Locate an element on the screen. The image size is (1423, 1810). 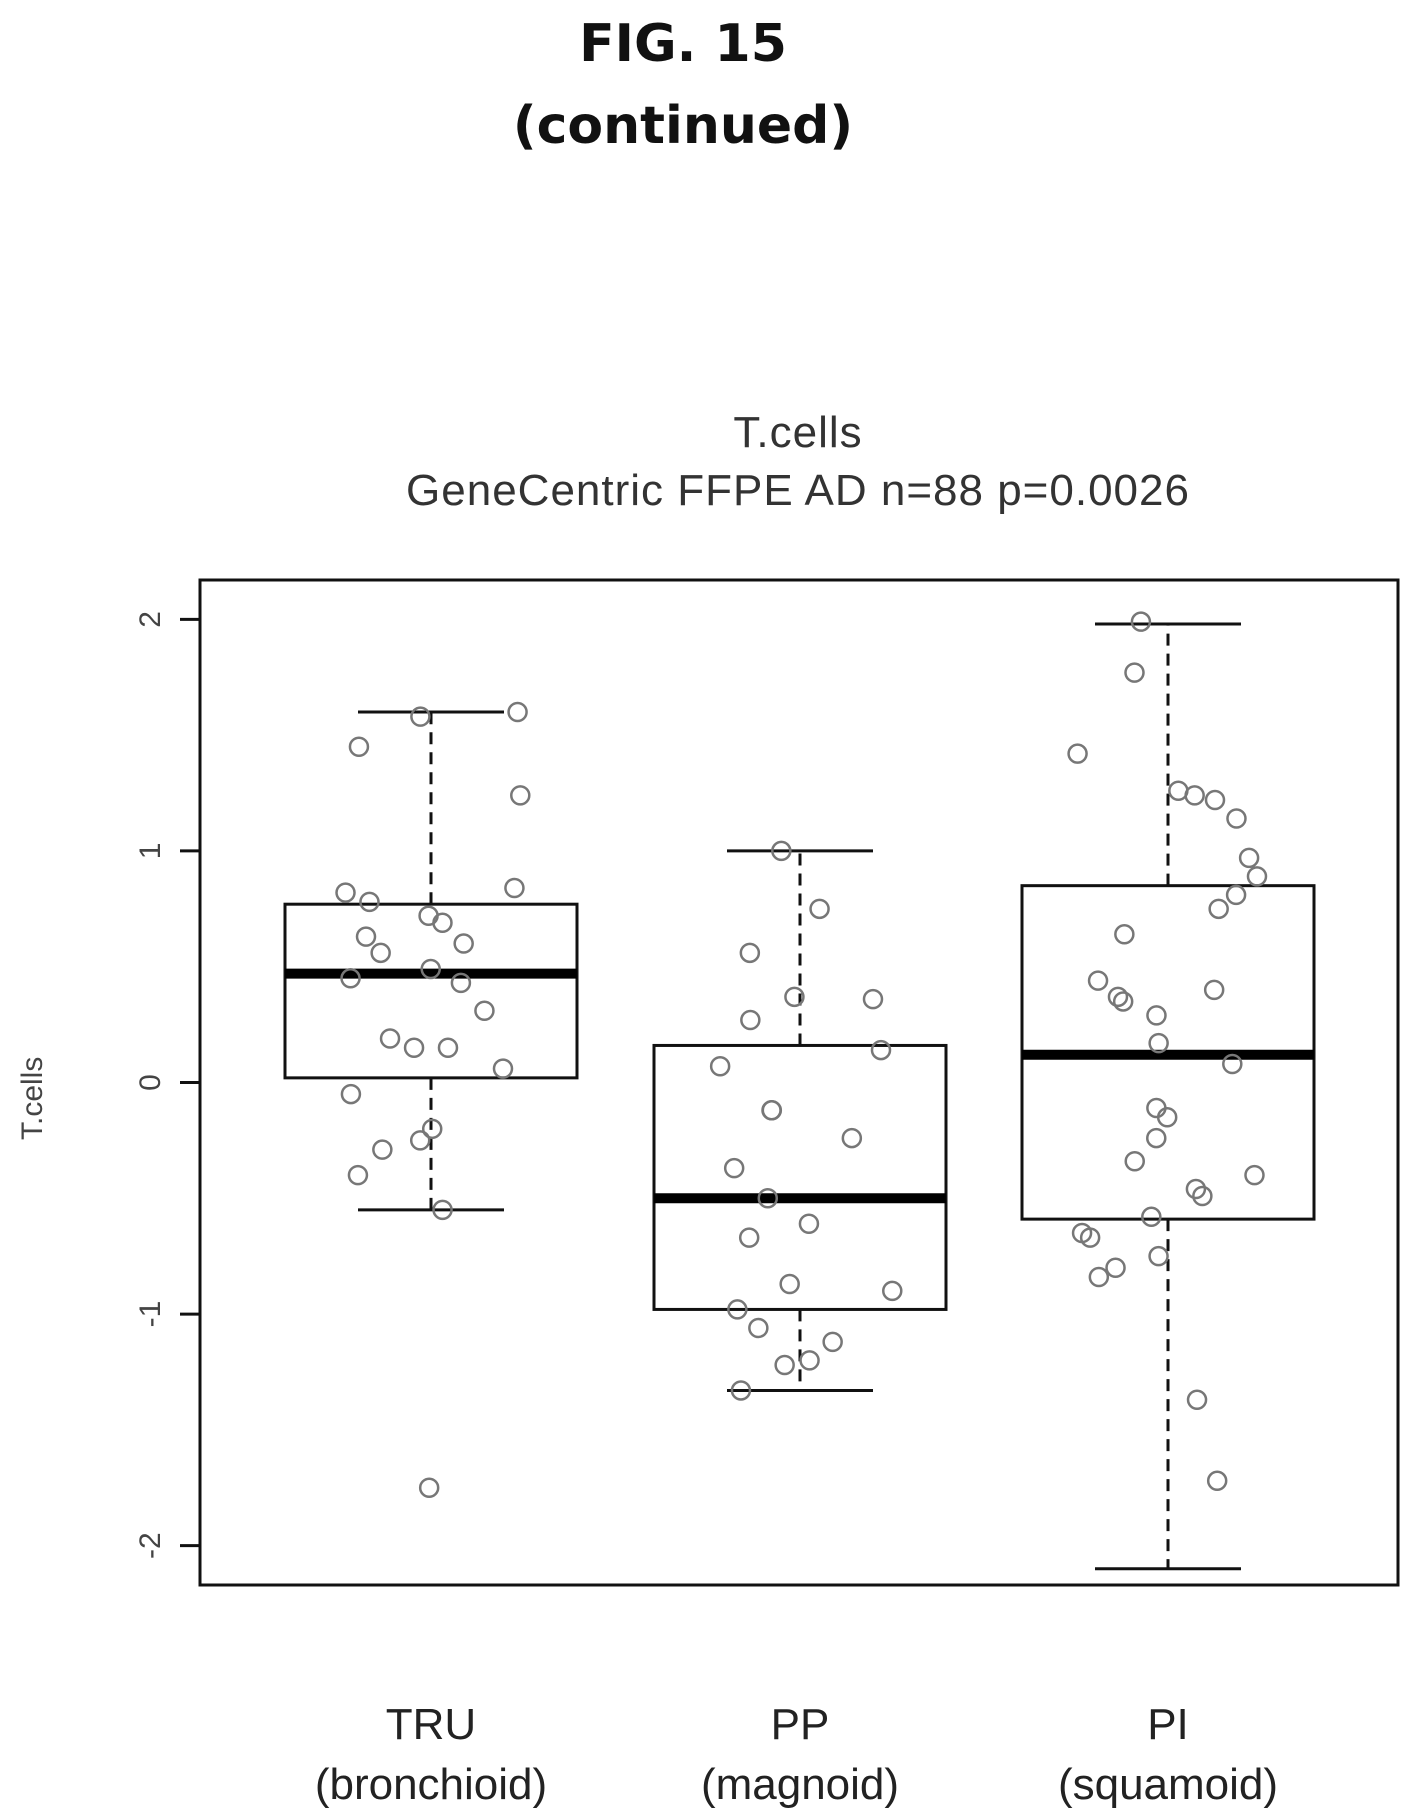
figure-title: FIG. 15 is located at coordinates (683, 44).